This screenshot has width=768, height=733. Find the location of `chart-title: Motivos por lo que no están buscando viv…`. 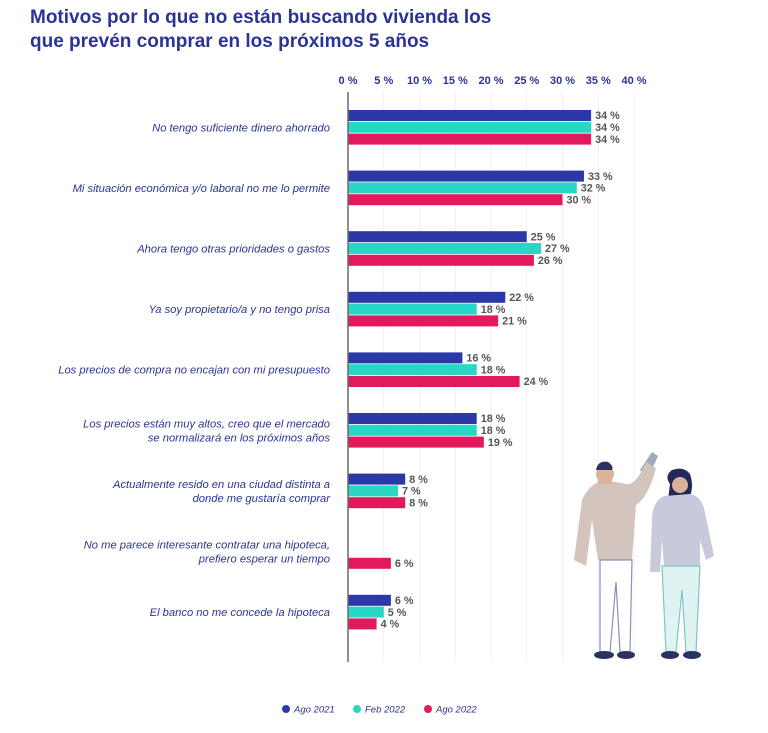

chart-title: Motivos por lo que no están buscando viv… is located at coordinates (290, 30).